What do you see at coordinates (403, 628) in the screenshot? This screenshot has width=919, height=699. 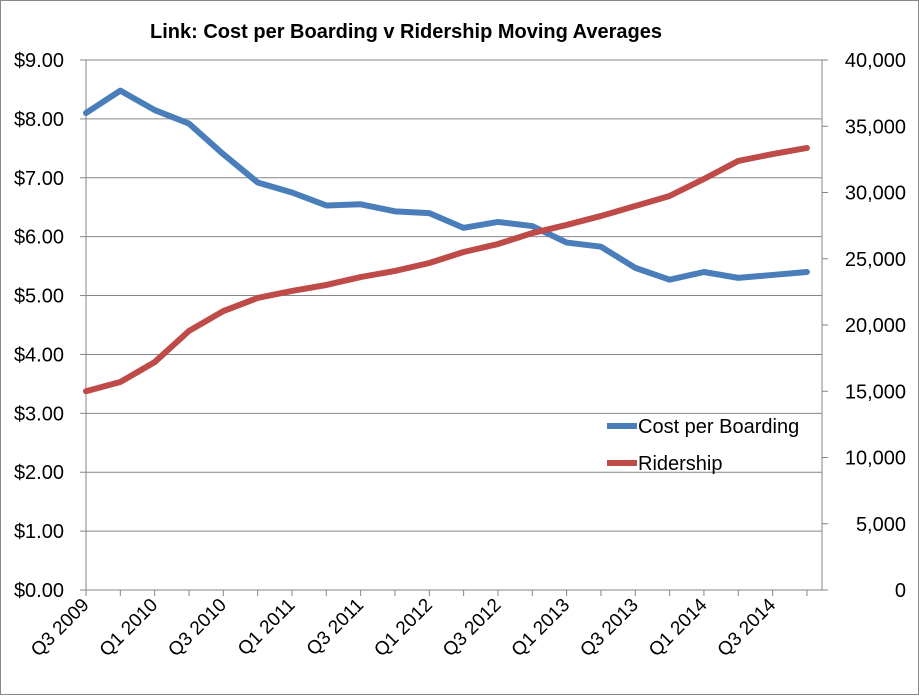 I see `x-tick-label: Q1 2012` at bounding box center [403, 628].